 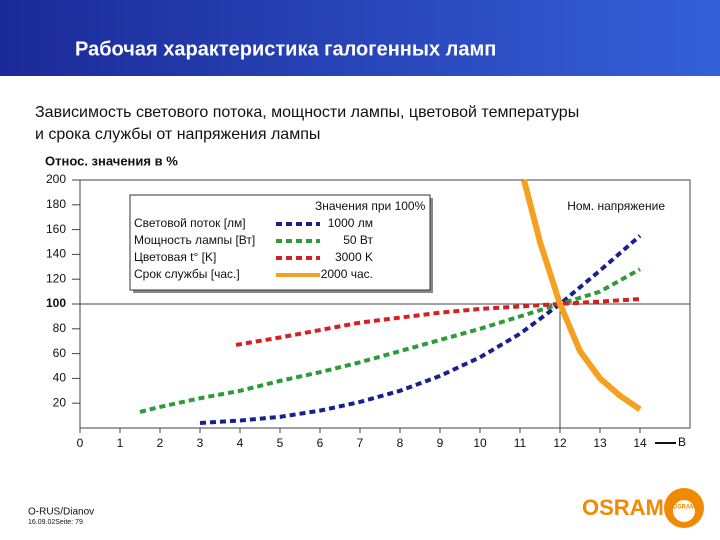 I want to click on x-tick-label: 10, so click(x=480, y=443).